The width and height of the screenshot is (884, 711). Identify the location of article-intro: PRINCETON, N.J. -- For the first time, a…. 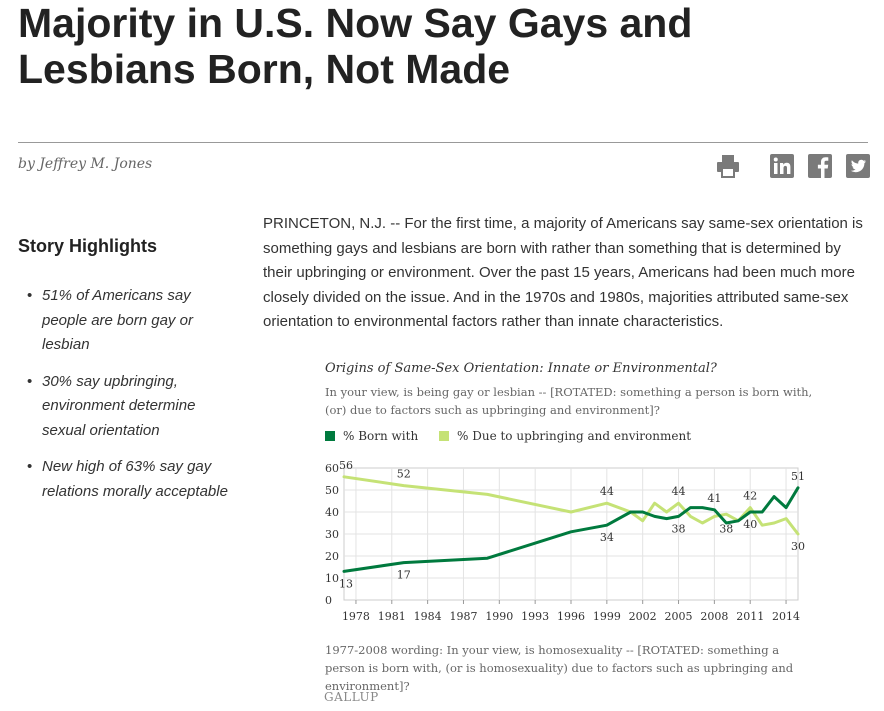
(563, 273).